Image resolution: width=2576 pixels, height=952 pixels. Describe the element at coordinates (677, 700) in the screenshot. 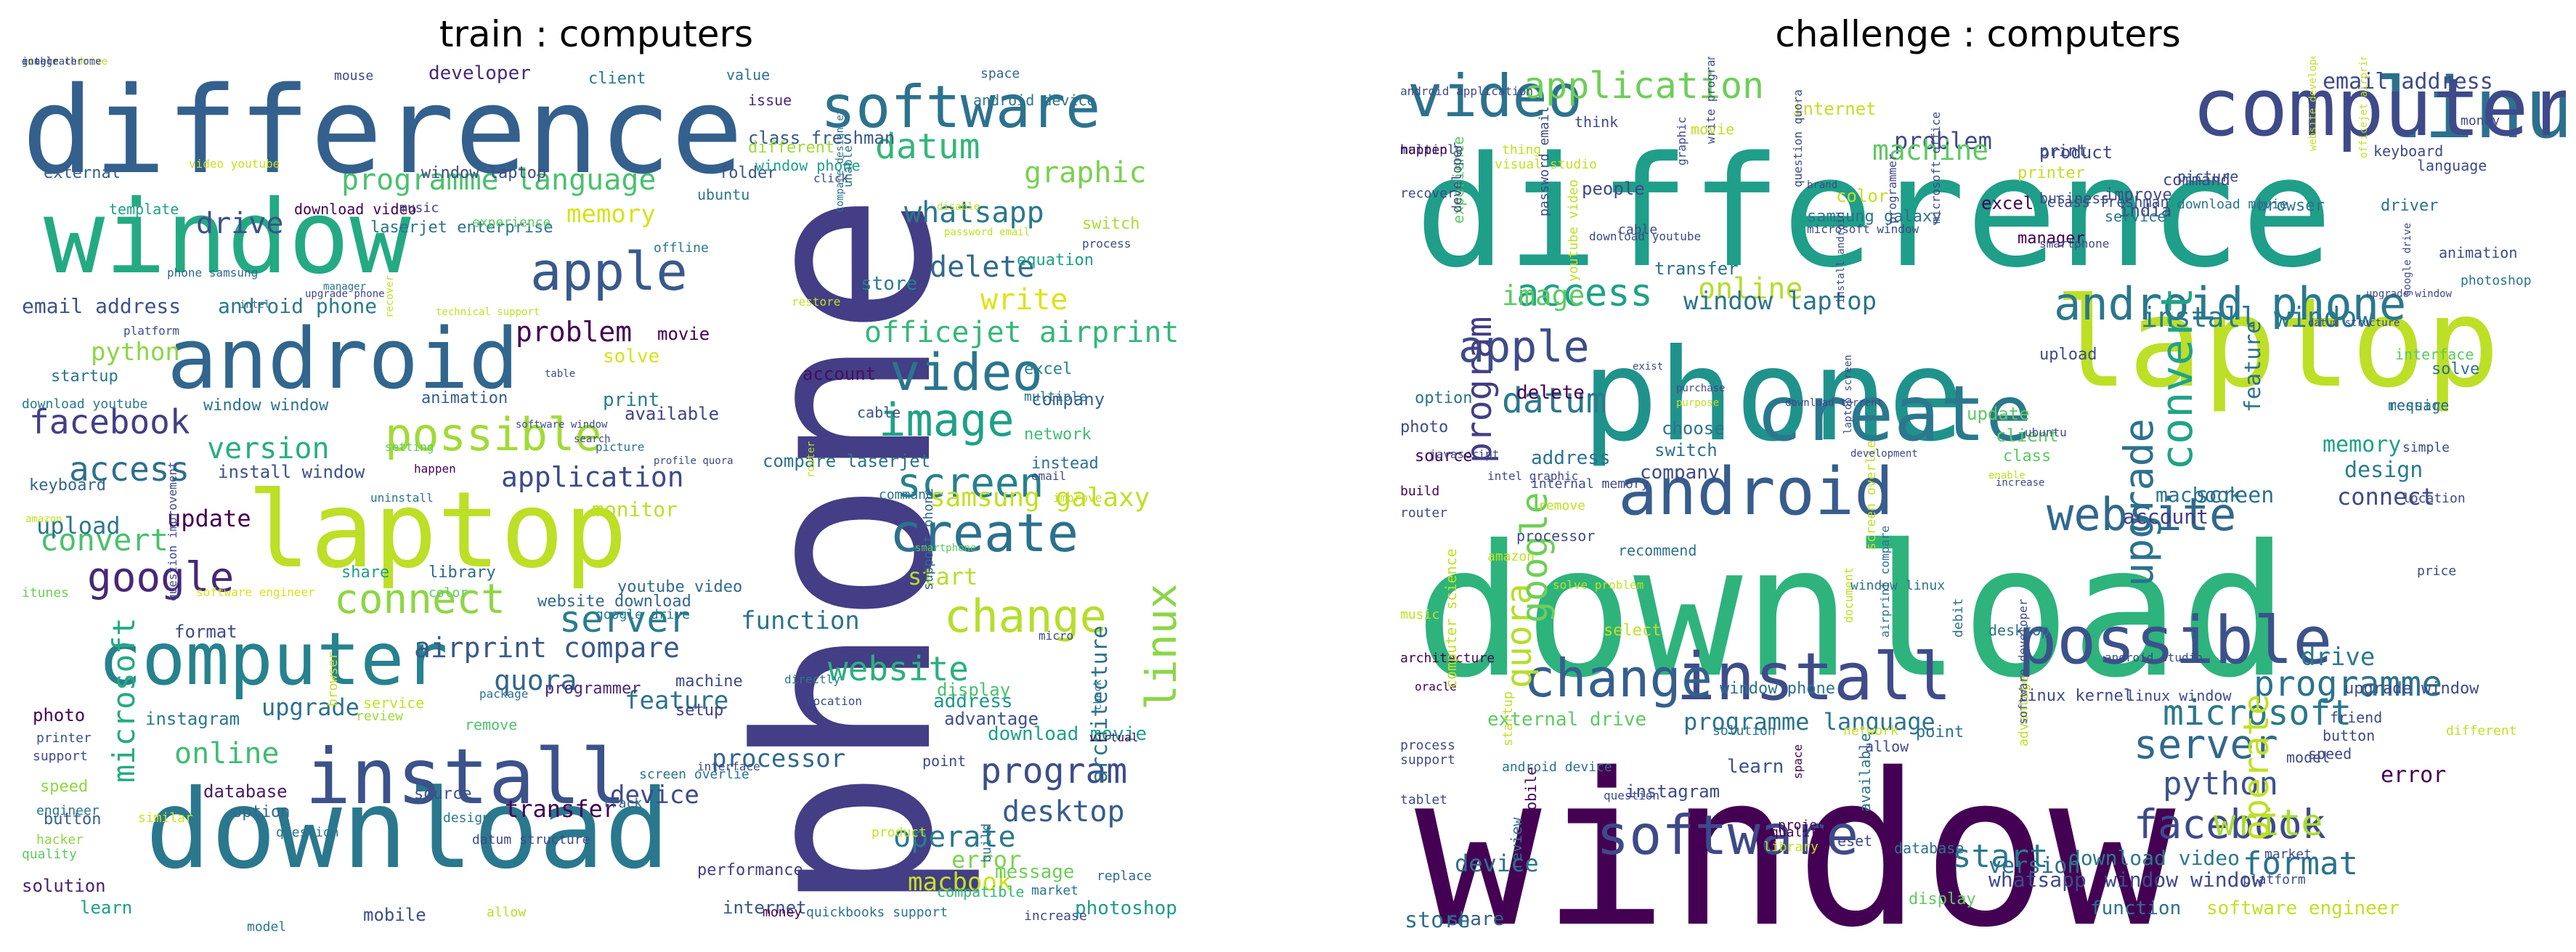

I see `word-feature: feature` at that location.